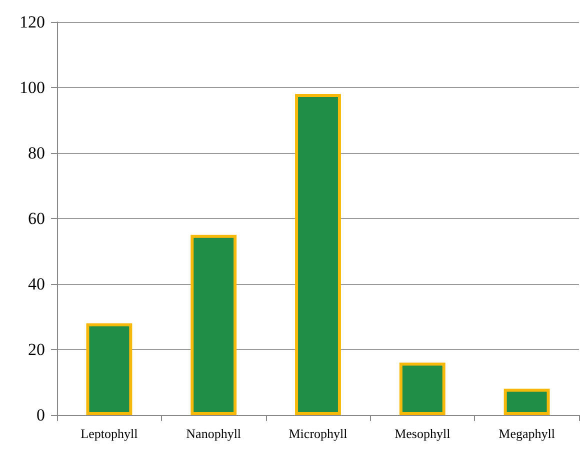  Describe the element at coordinates (527, 433) in the screenshot. I see `x-tick-label: Megaphyll` at that location.